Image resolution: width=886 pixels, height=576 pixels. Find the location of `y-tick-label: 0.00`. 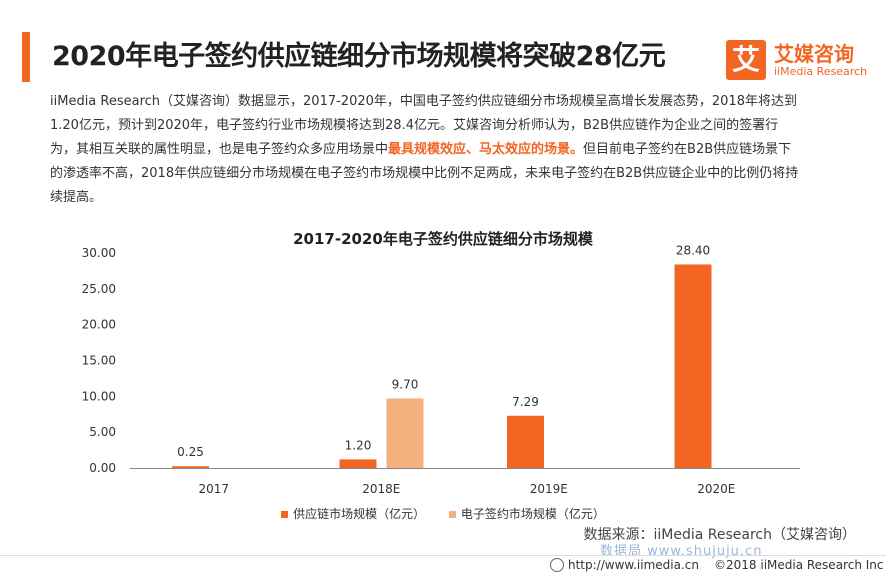

y-tick-label: 0.00 is located at coordinates (102, 468).